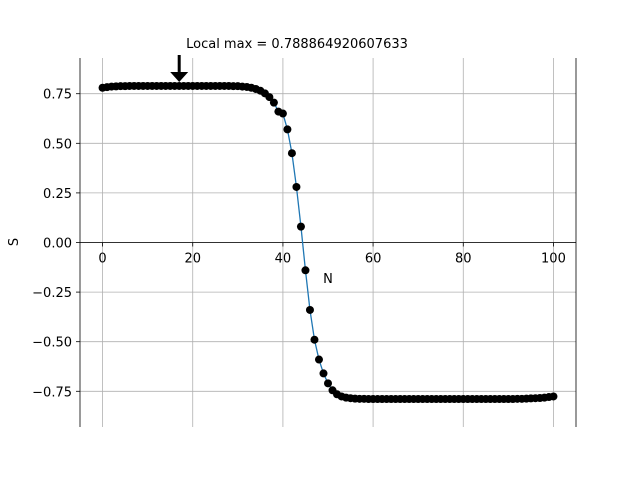 The width and height of the screenshot is (640, 480). Describe the element at coordinates (297, 44) in the screenshot. I see `annotation-label: Local max = 0.788864920607633` at that location.